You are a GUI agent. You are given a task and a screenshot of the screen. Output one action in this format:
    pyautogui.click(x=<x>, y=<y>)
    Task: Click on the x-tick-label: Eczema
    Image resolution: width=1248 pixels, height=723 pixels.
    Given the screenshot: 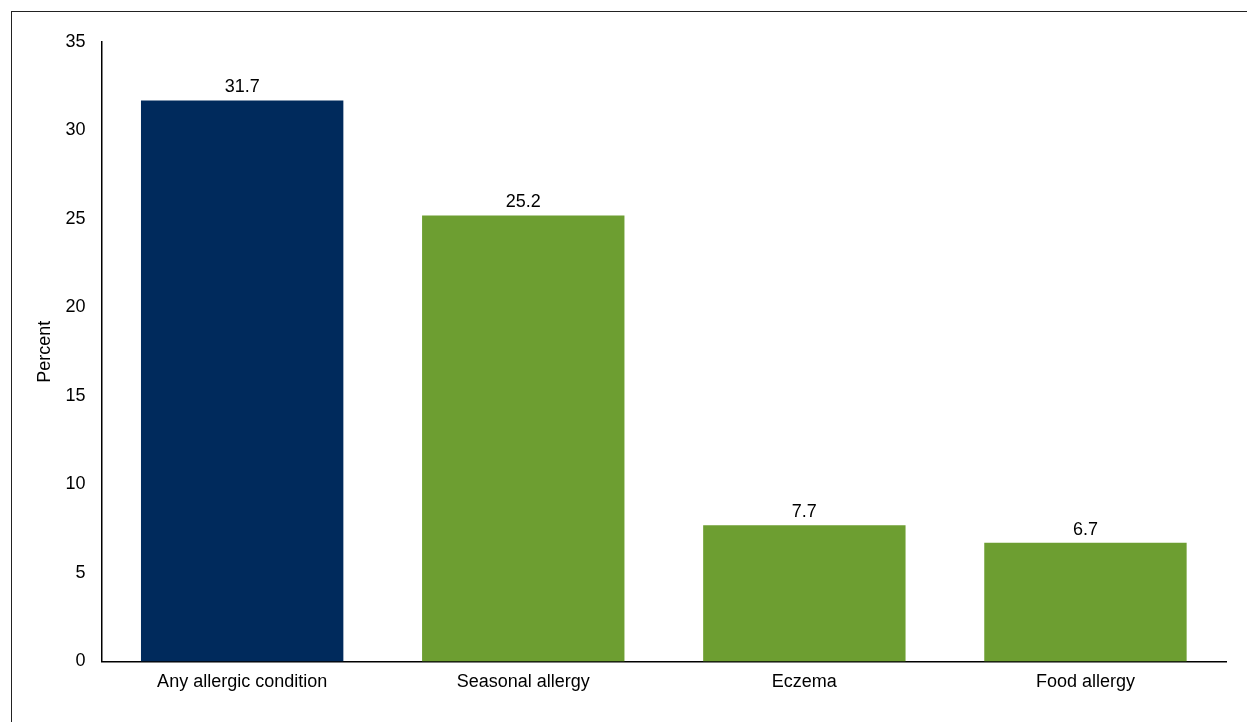 What is the action you would take?
    pyautogui.click(x=804, y=681)
    